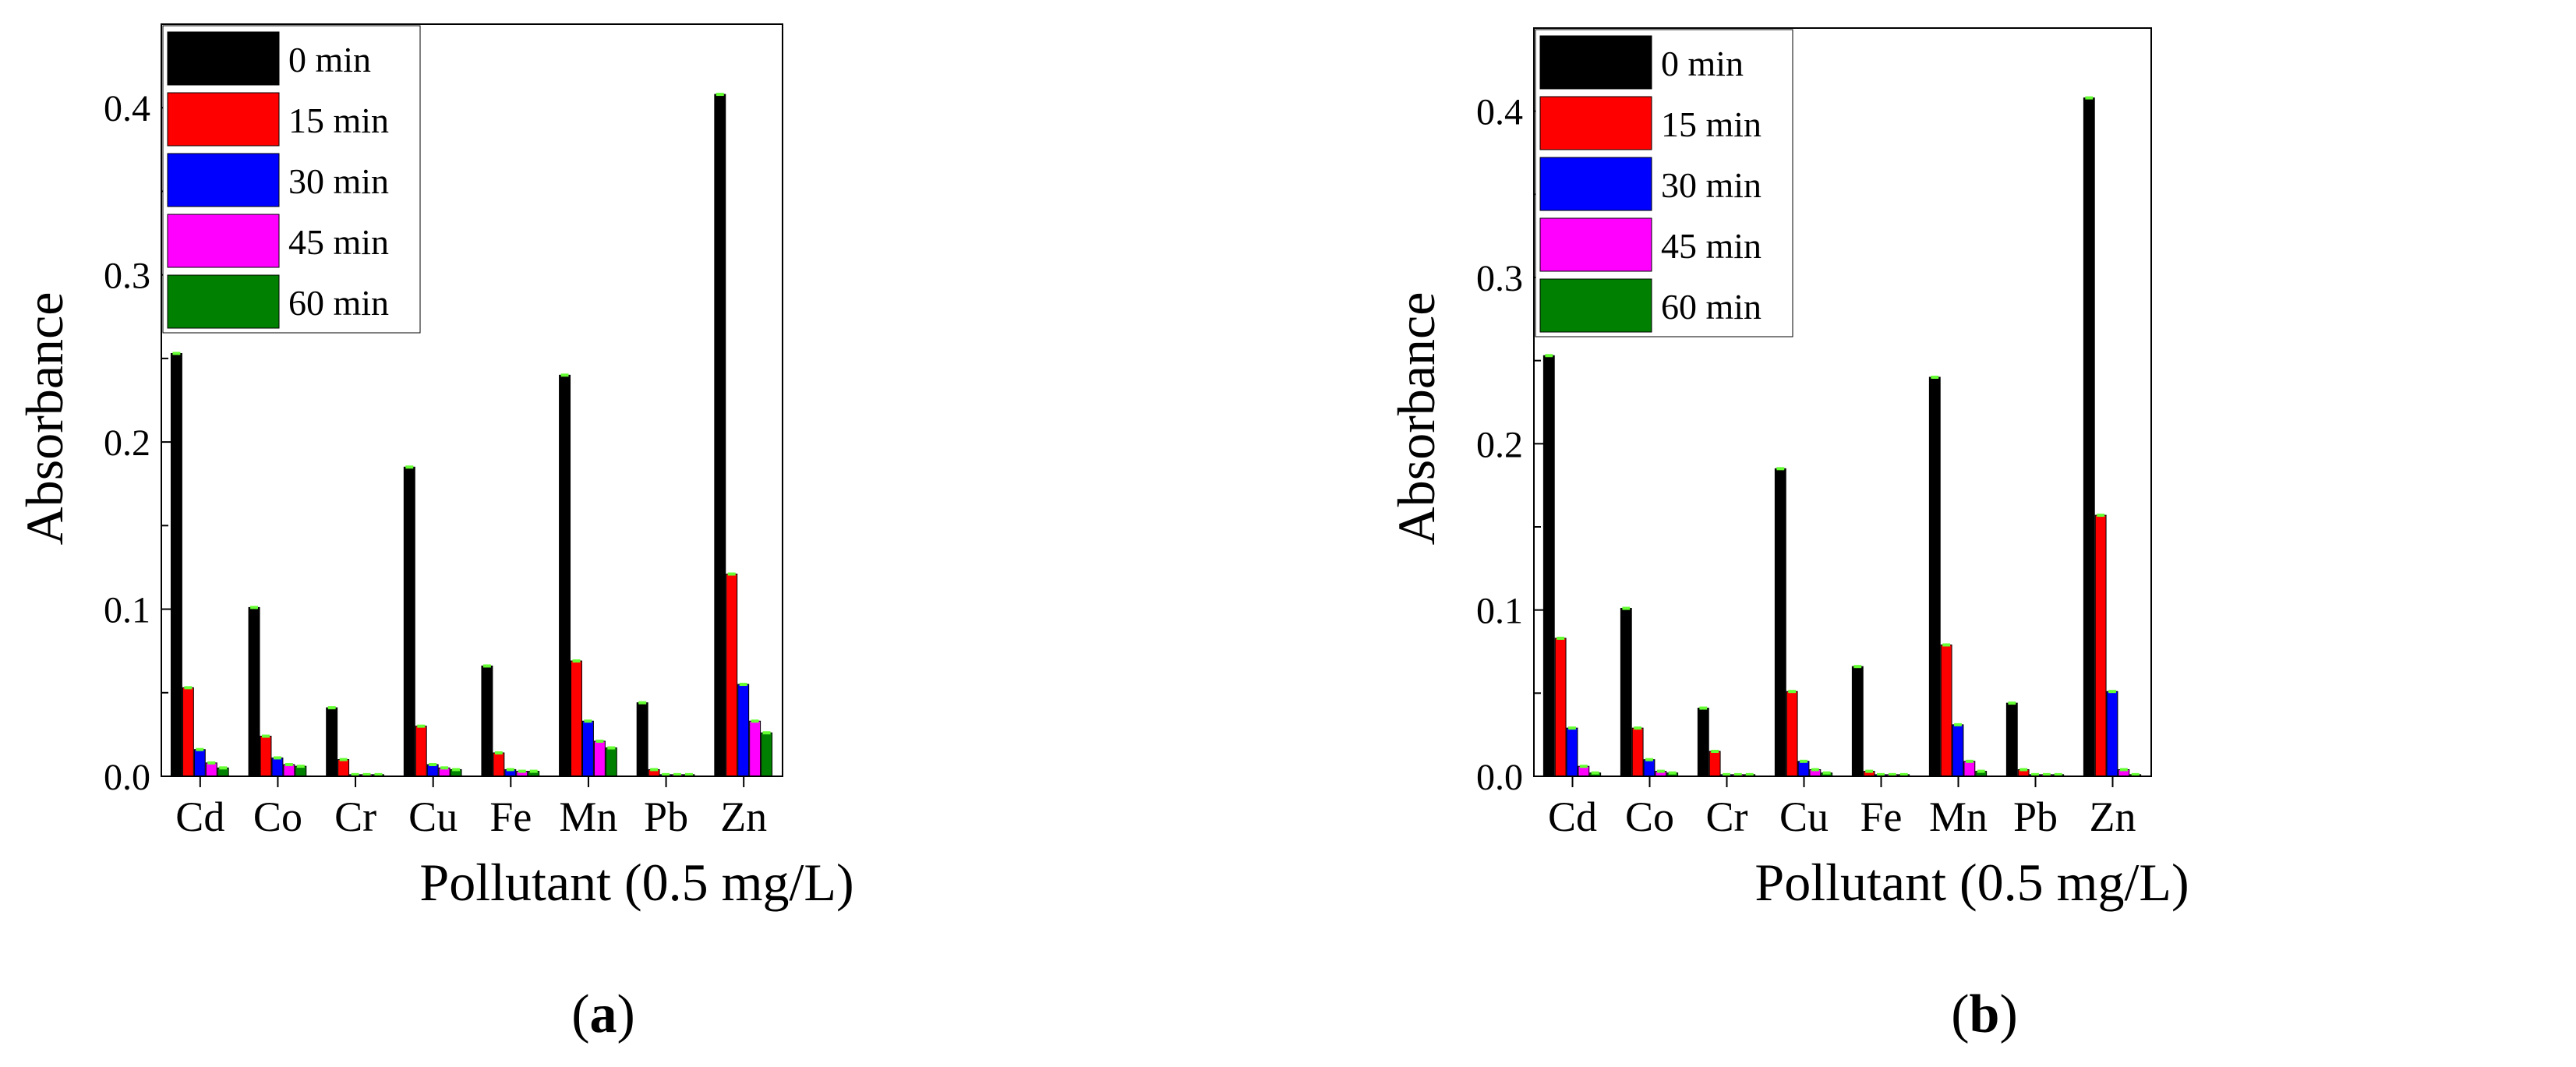  Describe the element at coordinates (277, 817) in the screenshot. I see `x-tick-label-co: Co` at that location.